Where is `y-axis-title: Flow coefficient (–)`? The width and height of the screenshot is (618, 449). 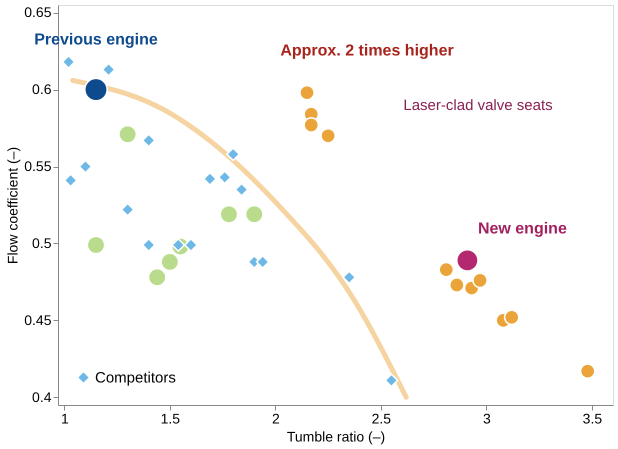 y-axis-title: Flow coefficient (–) is located at coordinates (12, 205).